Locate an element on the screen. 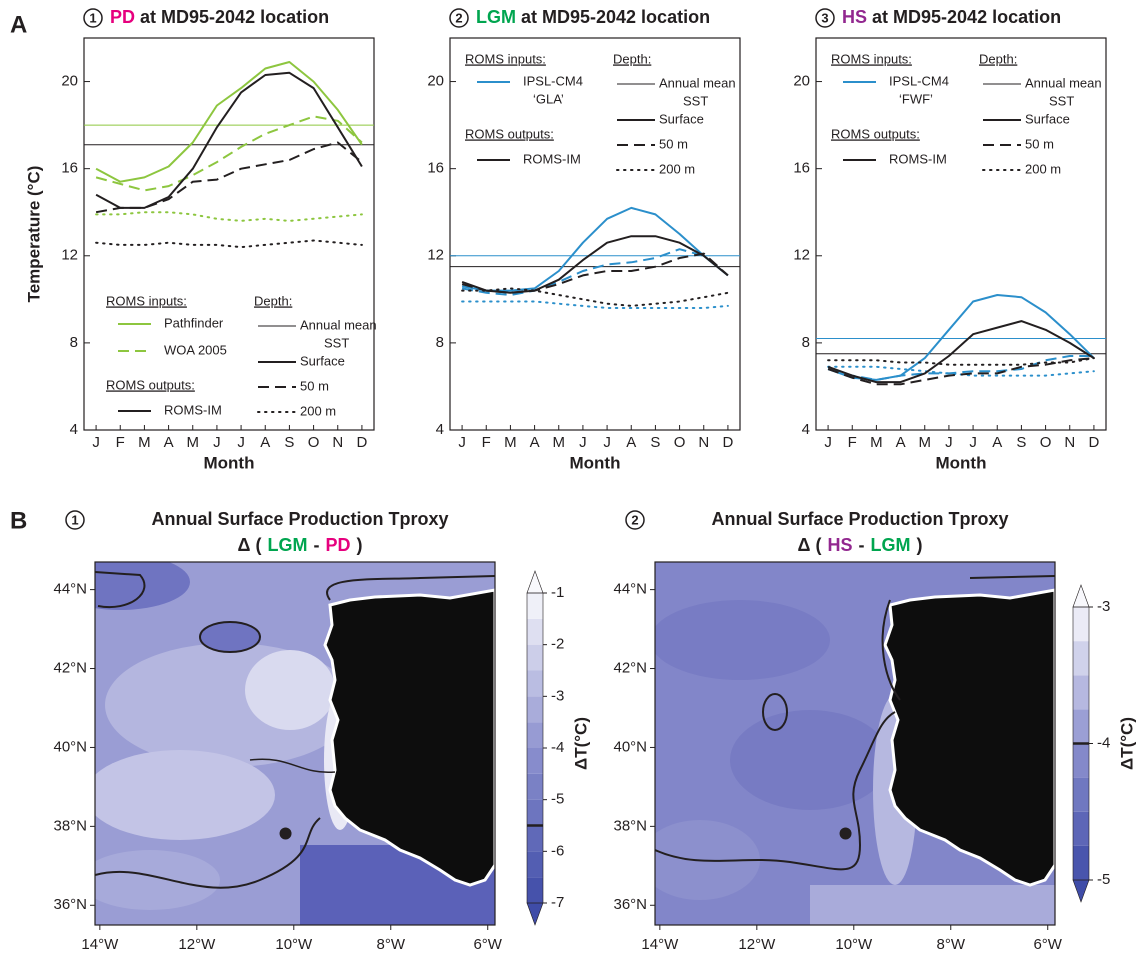 This screenshot has width=1140, height=955. colorbar-tick-label: -3 is located at coordinates (1103, 606).